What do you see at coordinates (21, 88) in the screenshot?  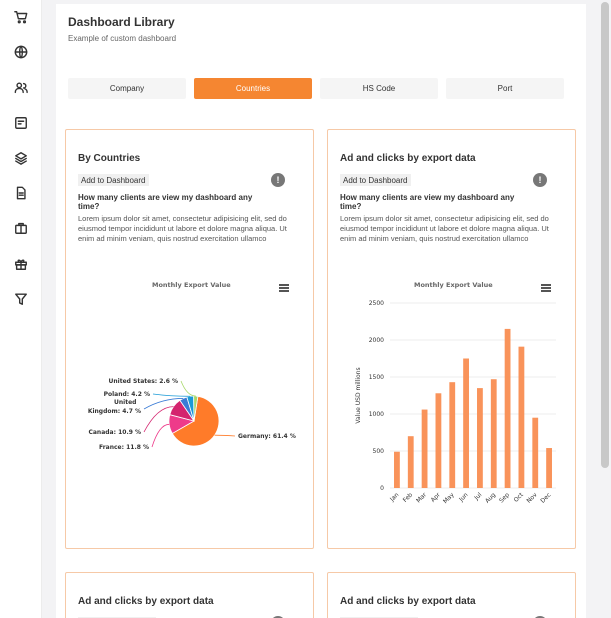 I see `users-icon` at bounding box center [21, 88].